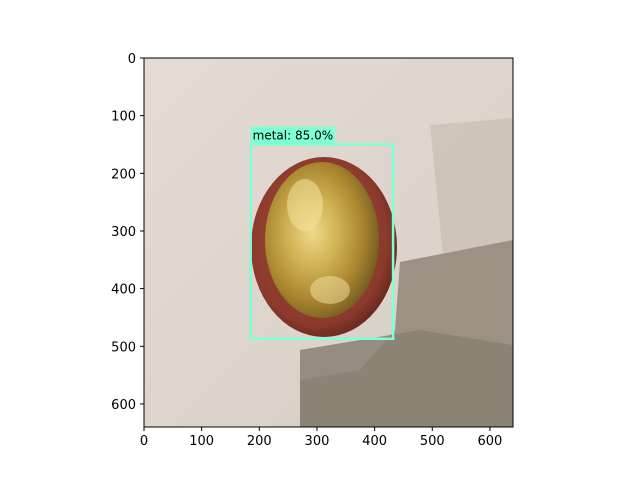  What do you see at coordinates (123, 117) in the screenshot?
I see `y-tick-label: 100` at bounding box center [123, 117].